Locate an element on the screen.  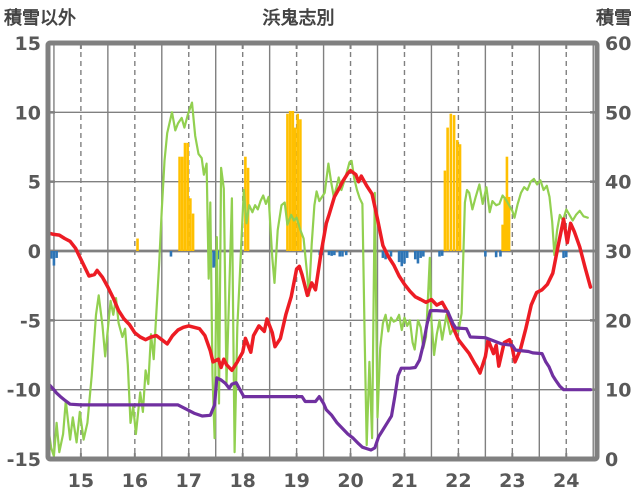
left-axis-tick-label: 5 is located at coordinates (34, 183).